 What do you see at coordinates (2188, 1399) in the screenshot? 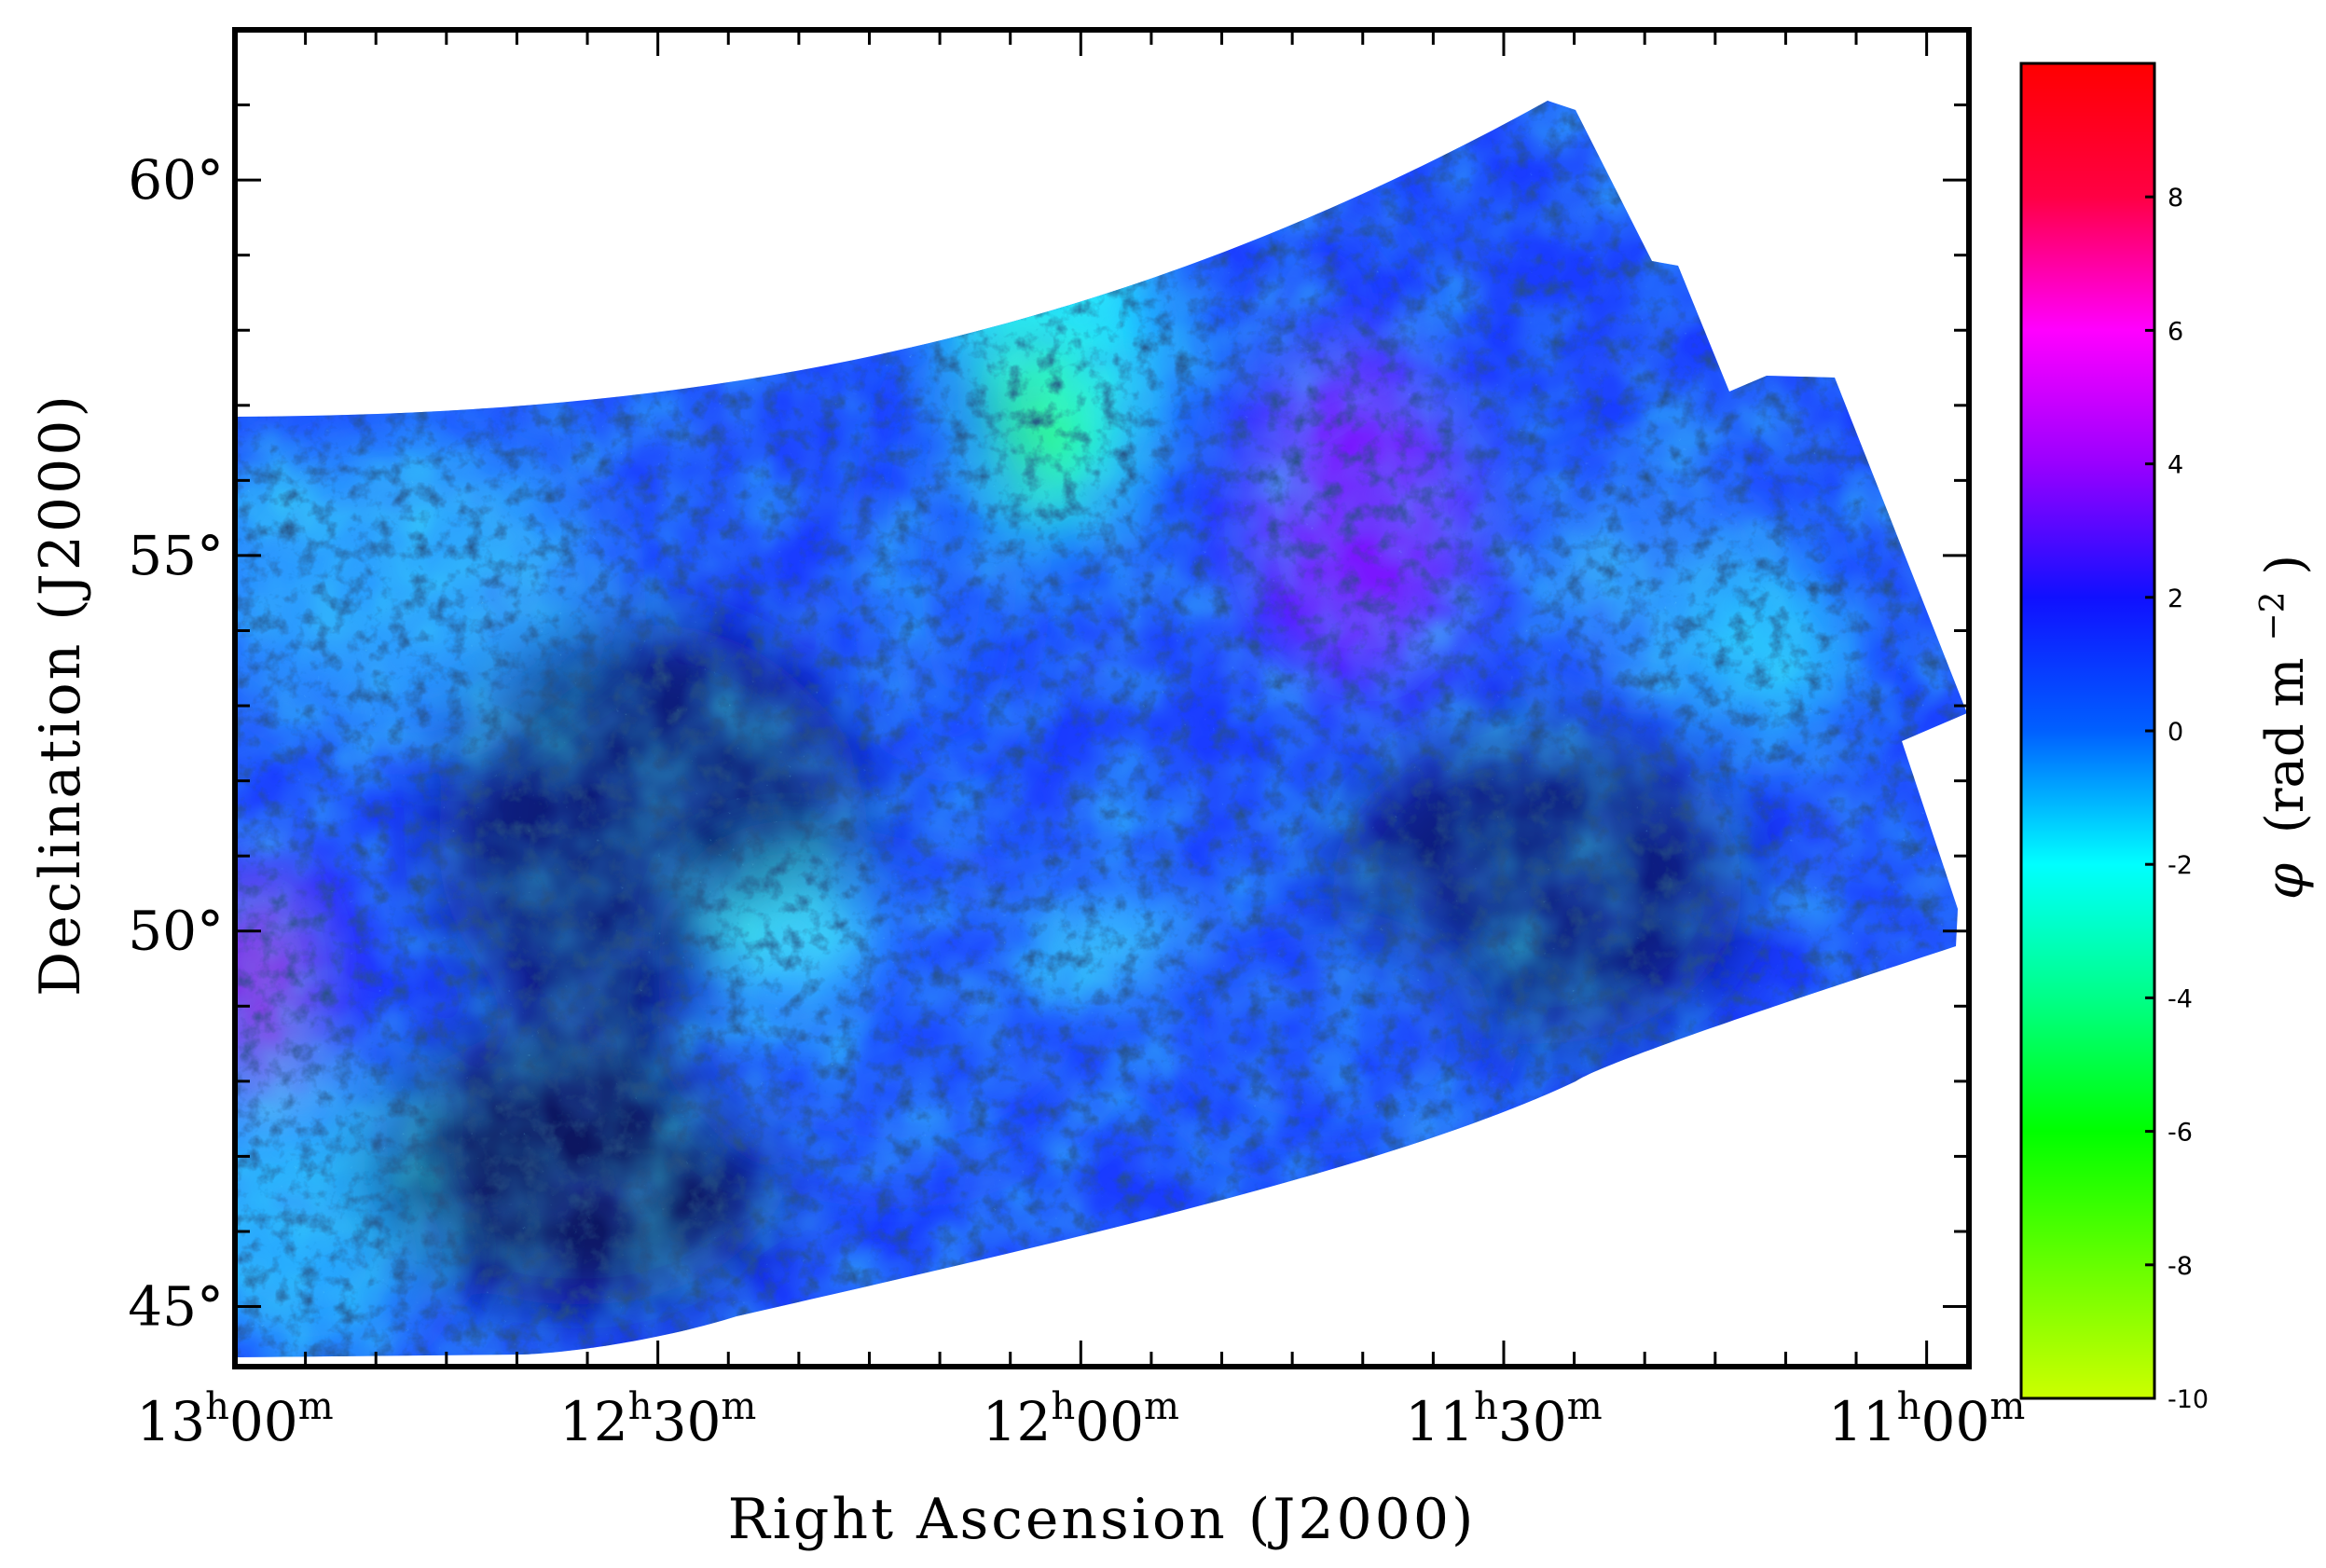
I see `colorbar-tick-label: -10` at bounding box center [2188, 1399].